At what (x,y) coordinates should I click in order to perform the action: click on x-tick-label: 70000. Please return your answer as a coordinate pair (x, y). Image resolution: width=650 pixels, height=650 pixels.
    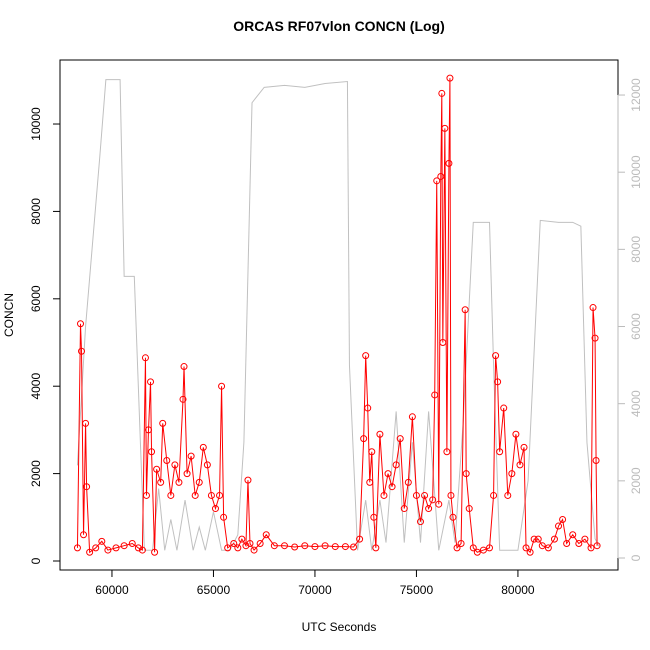
    Looking at the image, I should click on (315, 590).